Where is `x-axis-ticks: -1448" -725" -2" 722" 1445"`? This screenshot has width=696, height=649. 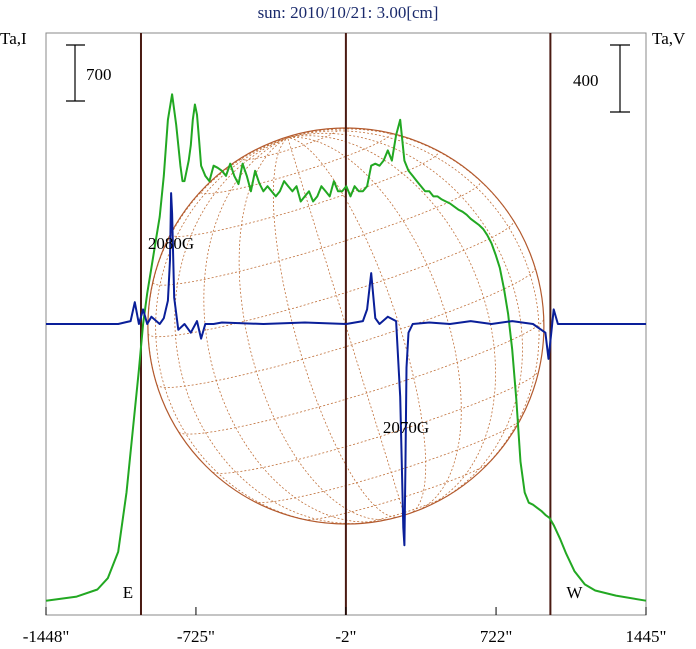
x-axis-ticks: -1448" -725" -2" 722" 1445" is located at coordinates (345, 626).